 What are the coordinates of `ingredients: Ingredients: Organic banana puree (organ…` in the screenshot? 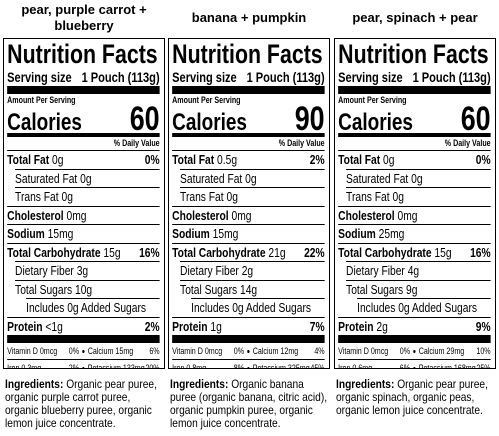 It's located at (250, 404).